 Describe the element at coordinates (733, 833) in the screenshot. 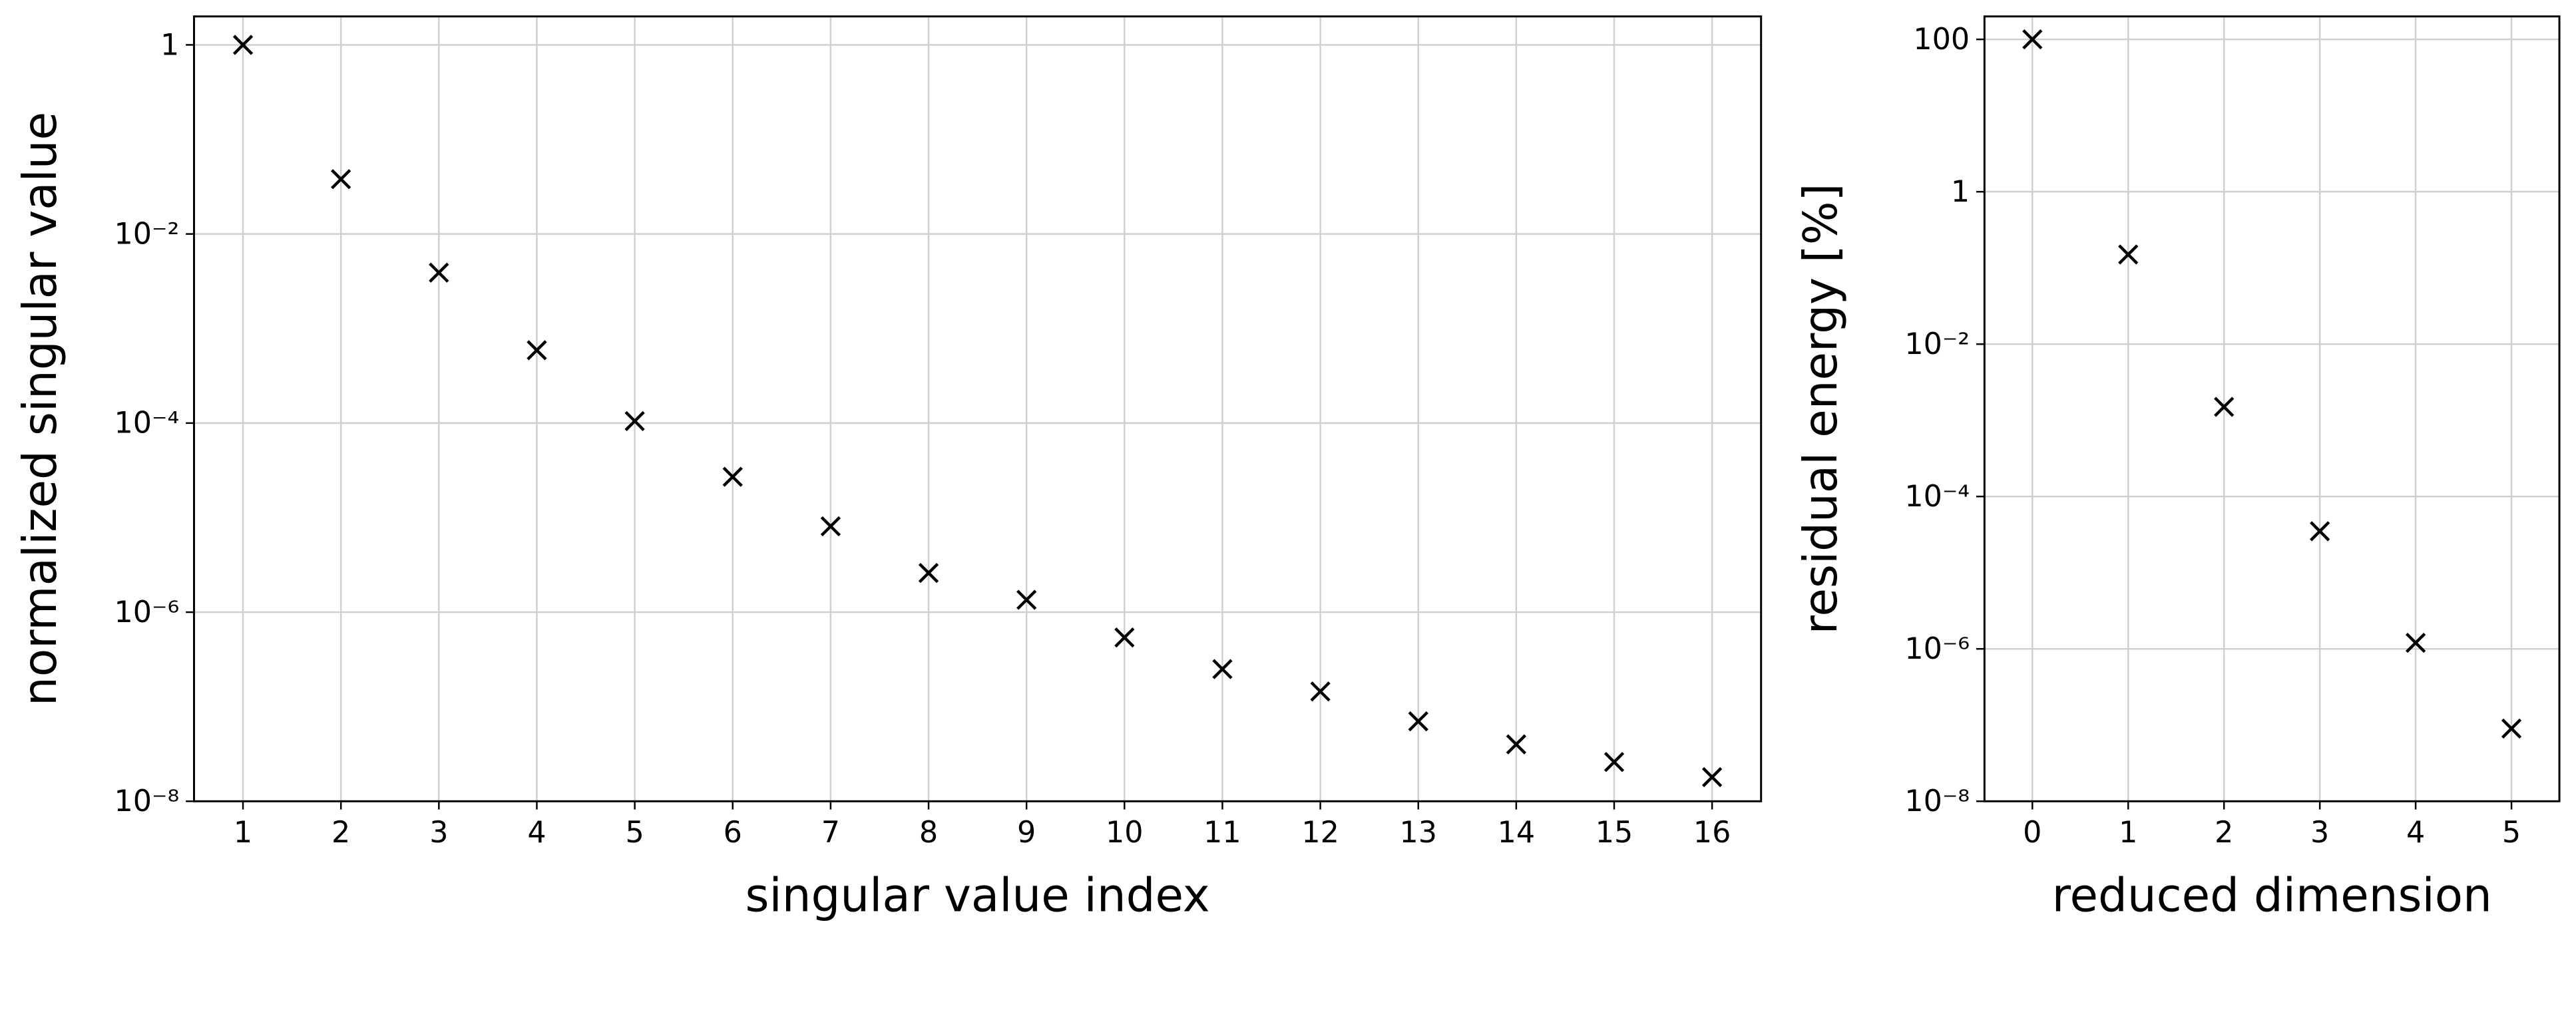

I see `x-tick-label: 6` at that location.